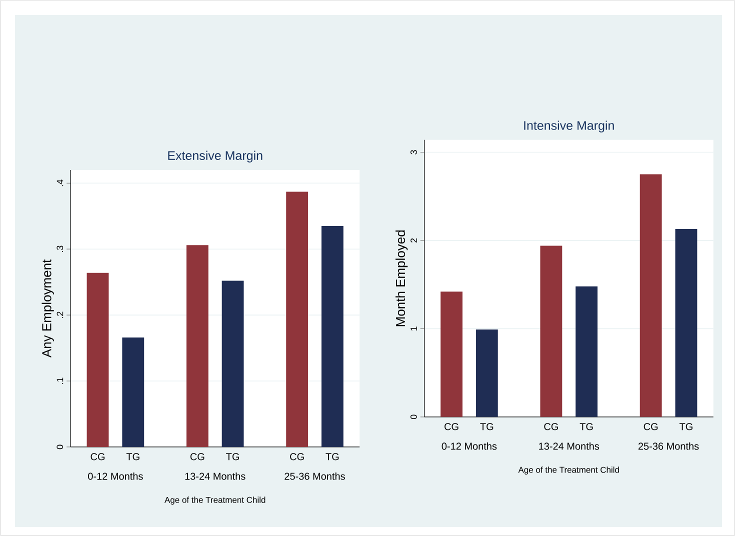  I want to click on y-axis-title: Month Employed, so click(402, 278).